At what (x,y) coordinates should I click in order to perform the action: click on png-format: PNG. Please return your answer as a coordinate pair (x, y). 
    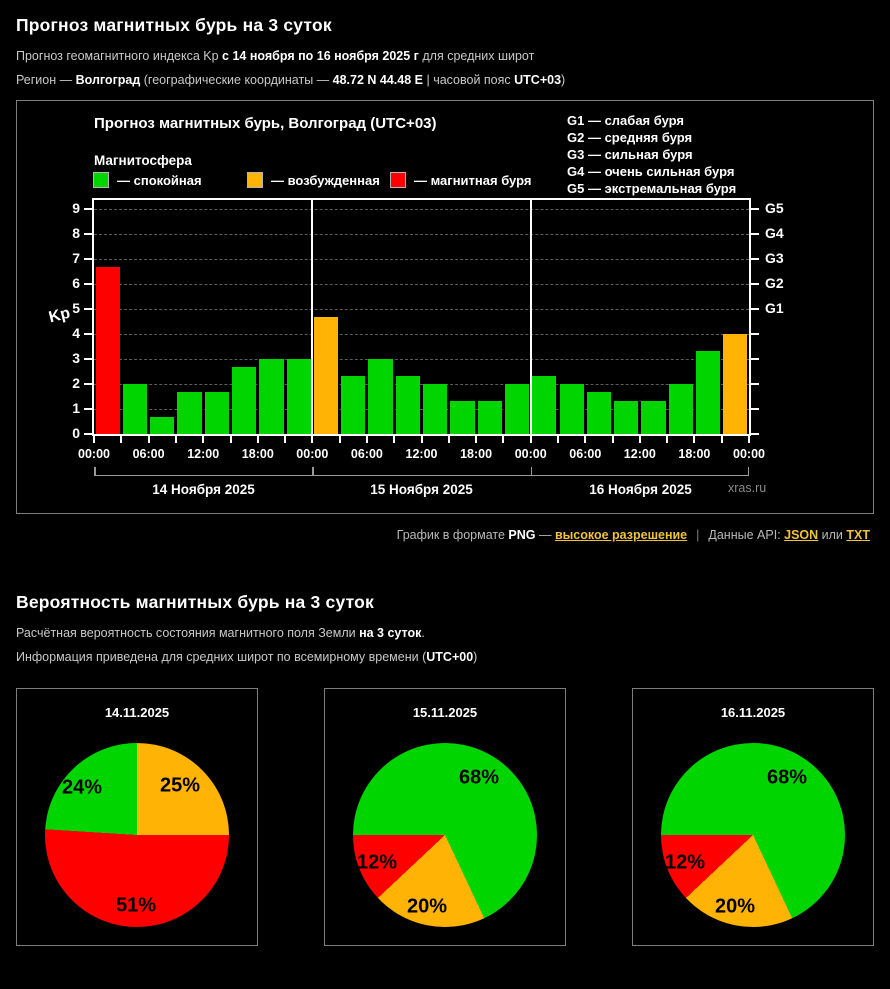
    Looking at the image, I should click on (522, 535).